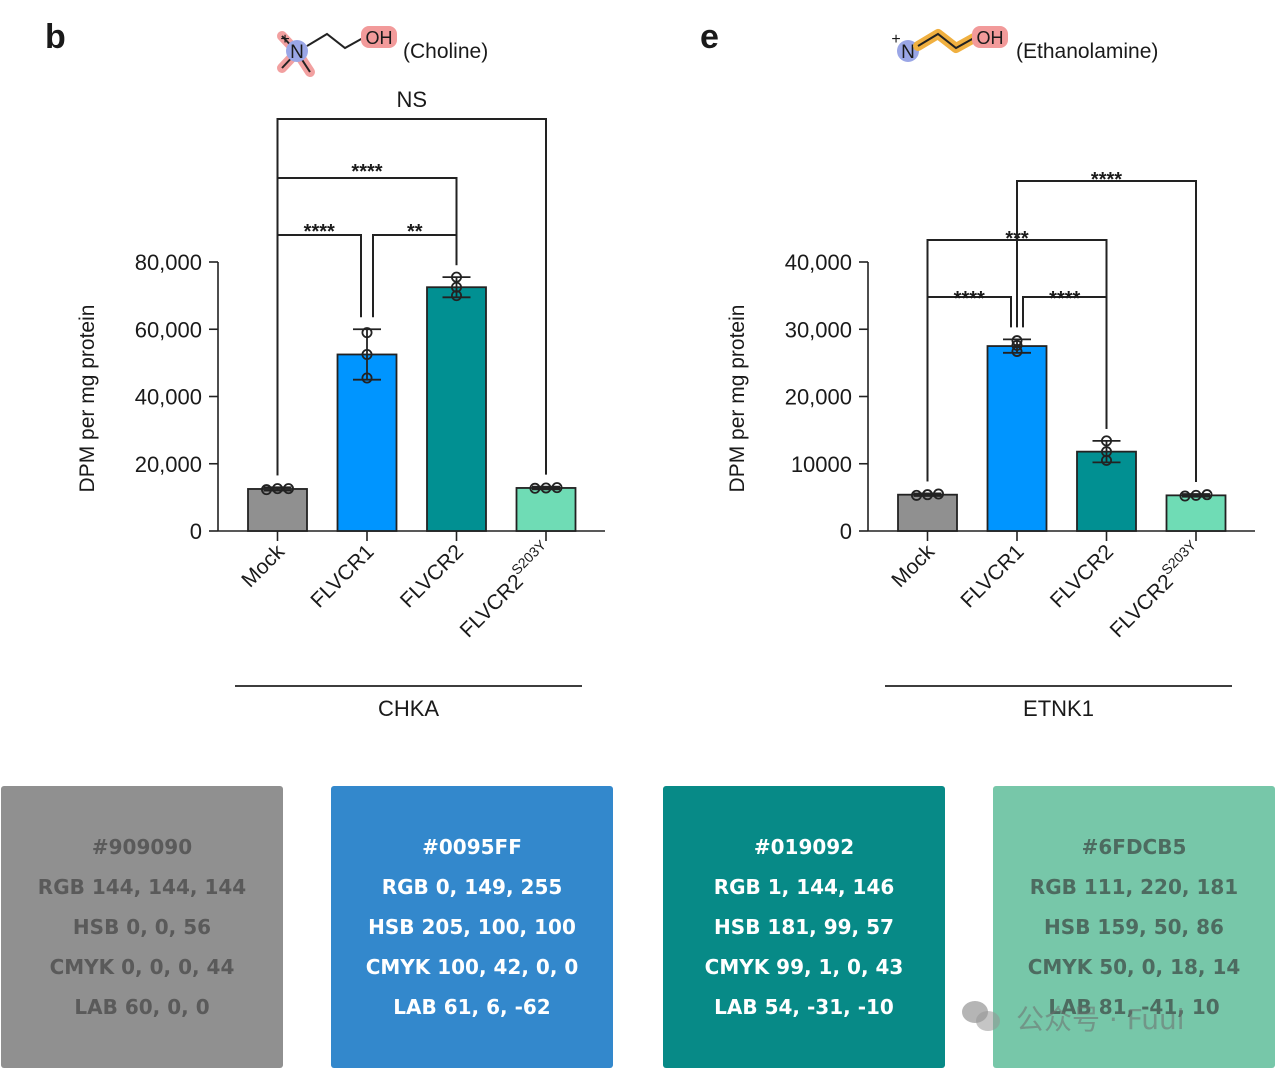  I want to click on molecule-name: (Ethanolamine), so click(1087, 51).